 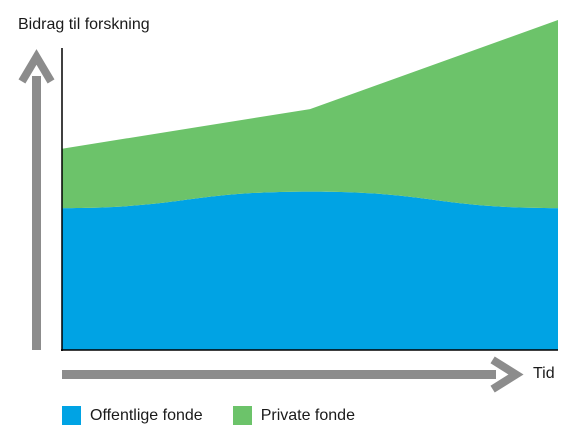 I want to click on x-axis-arrow, so click(x=293, y=374).